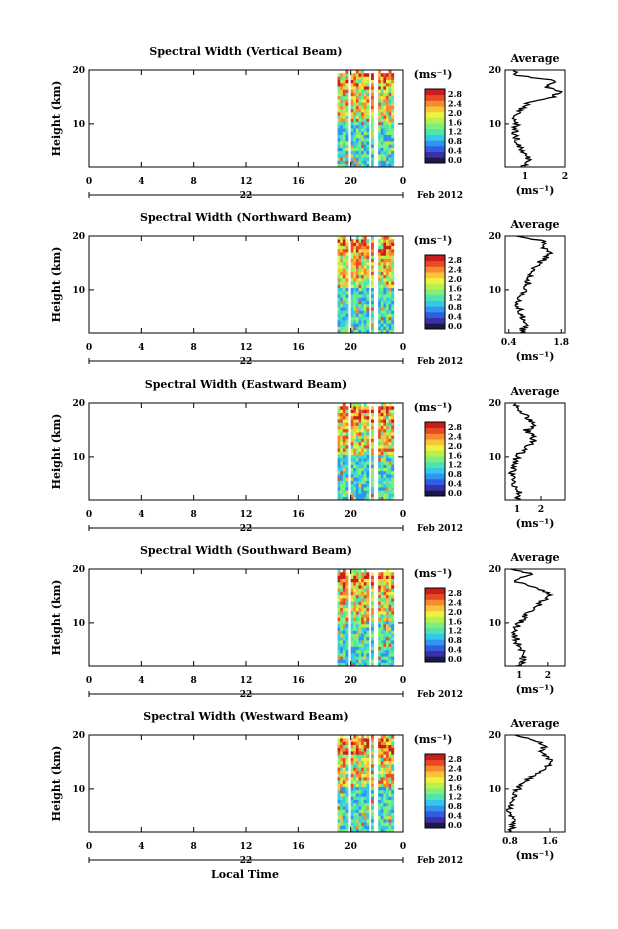  What do you see at coordinates (298, 681) in the screenshot?
I see `x-tick-label: 16` at bounding box center [298, 681].